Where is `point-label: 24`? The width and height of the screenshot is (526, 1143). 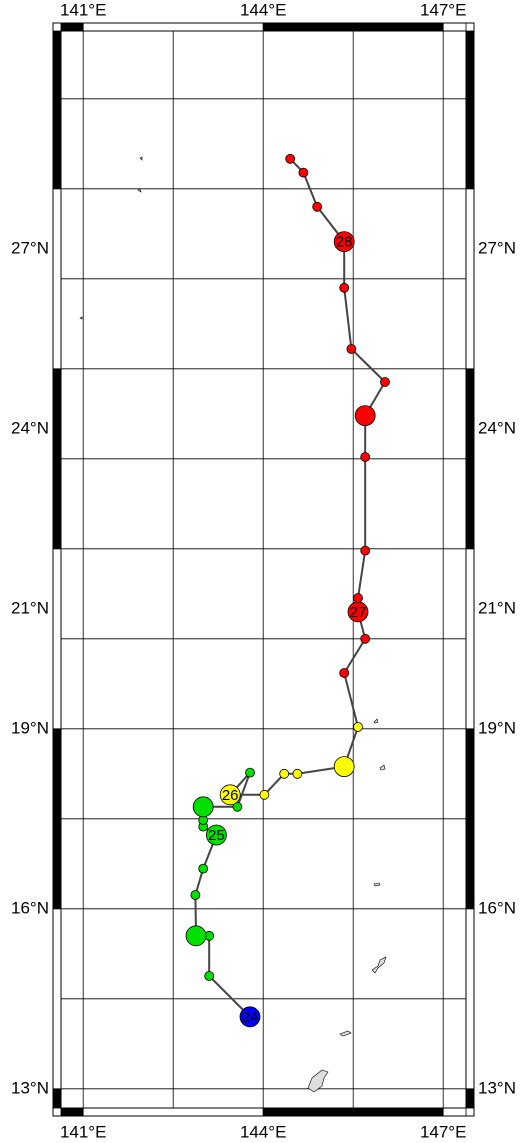 point-label: 24 is located at coordinates (250, 1017).